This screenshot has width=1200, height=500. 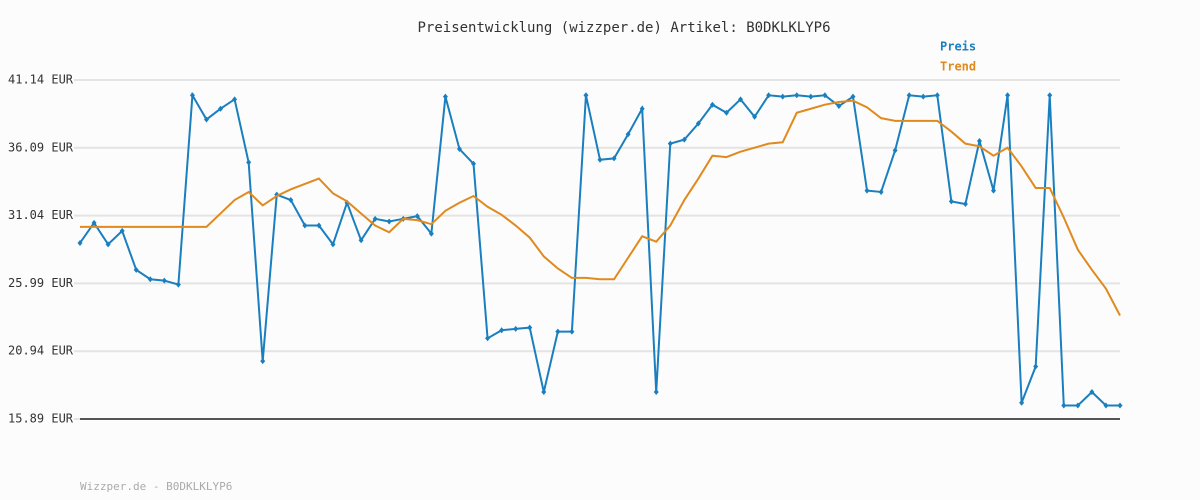 I want to click on y-tick-label: 20.94 EUR, so click(x=41, y=351).